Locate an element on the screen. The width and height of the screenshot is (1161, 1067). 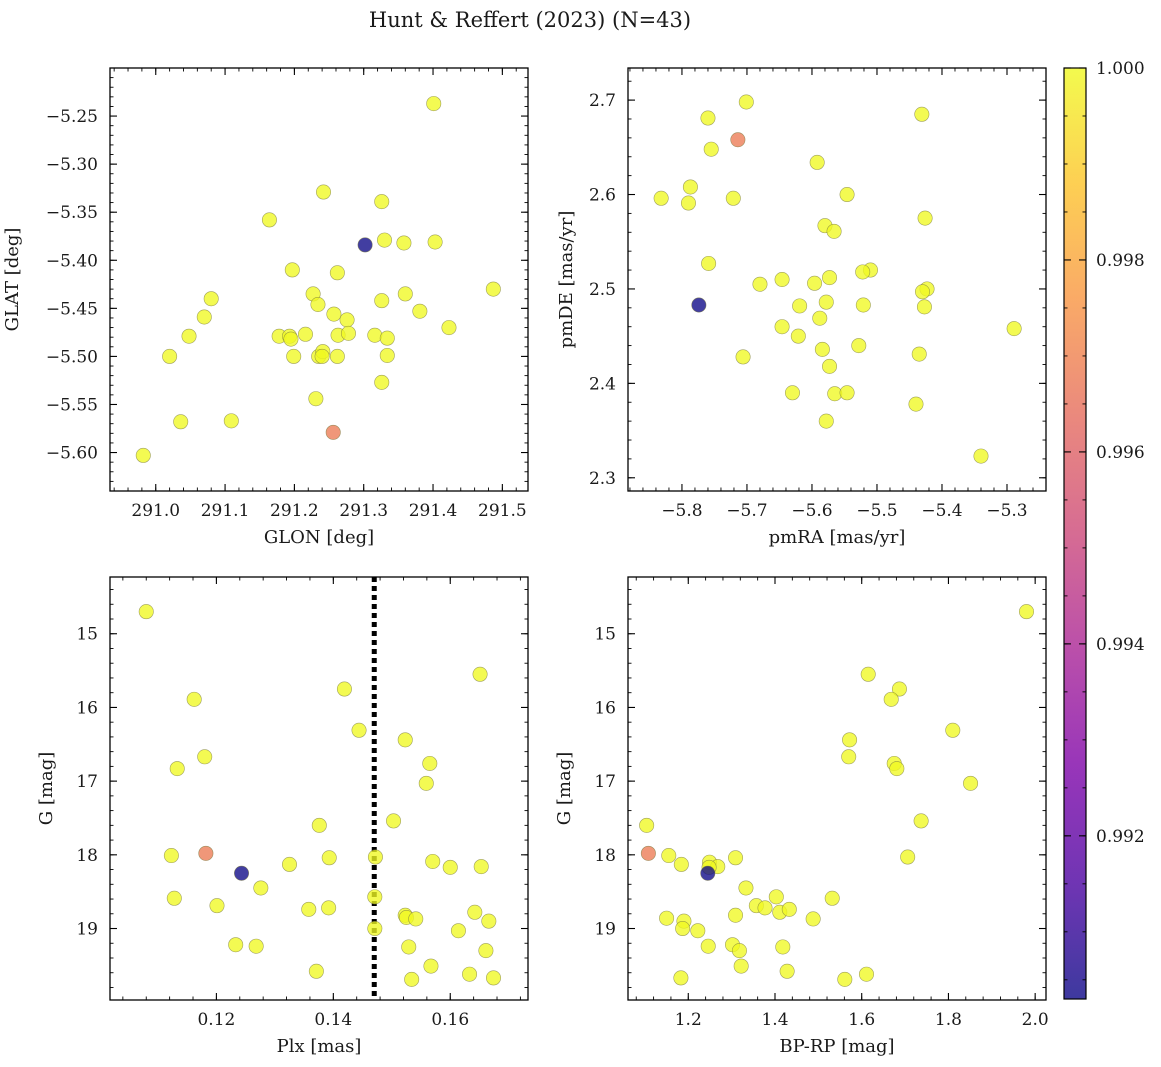
x-tick-label: −5.4 is located at coordinates (941, 511).